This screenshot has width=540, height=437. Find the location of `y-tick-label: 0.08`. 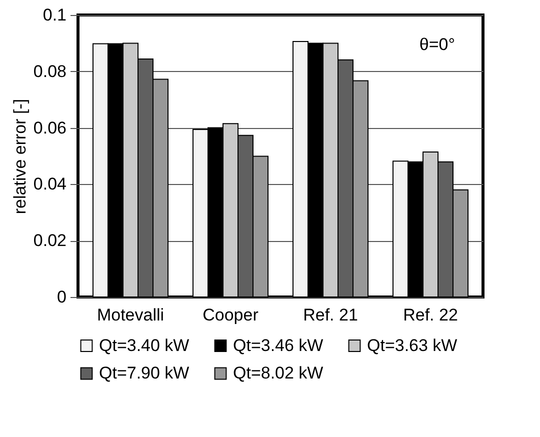

y-tick-label: 0.08 is located at coordinates (49, 71).